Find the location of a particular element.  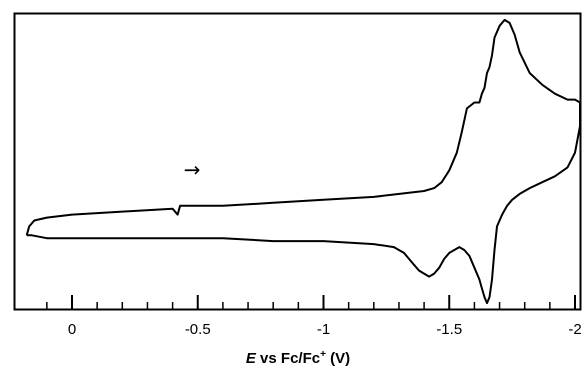

x-tick-label: -1 is located at coordinates (323, 329).